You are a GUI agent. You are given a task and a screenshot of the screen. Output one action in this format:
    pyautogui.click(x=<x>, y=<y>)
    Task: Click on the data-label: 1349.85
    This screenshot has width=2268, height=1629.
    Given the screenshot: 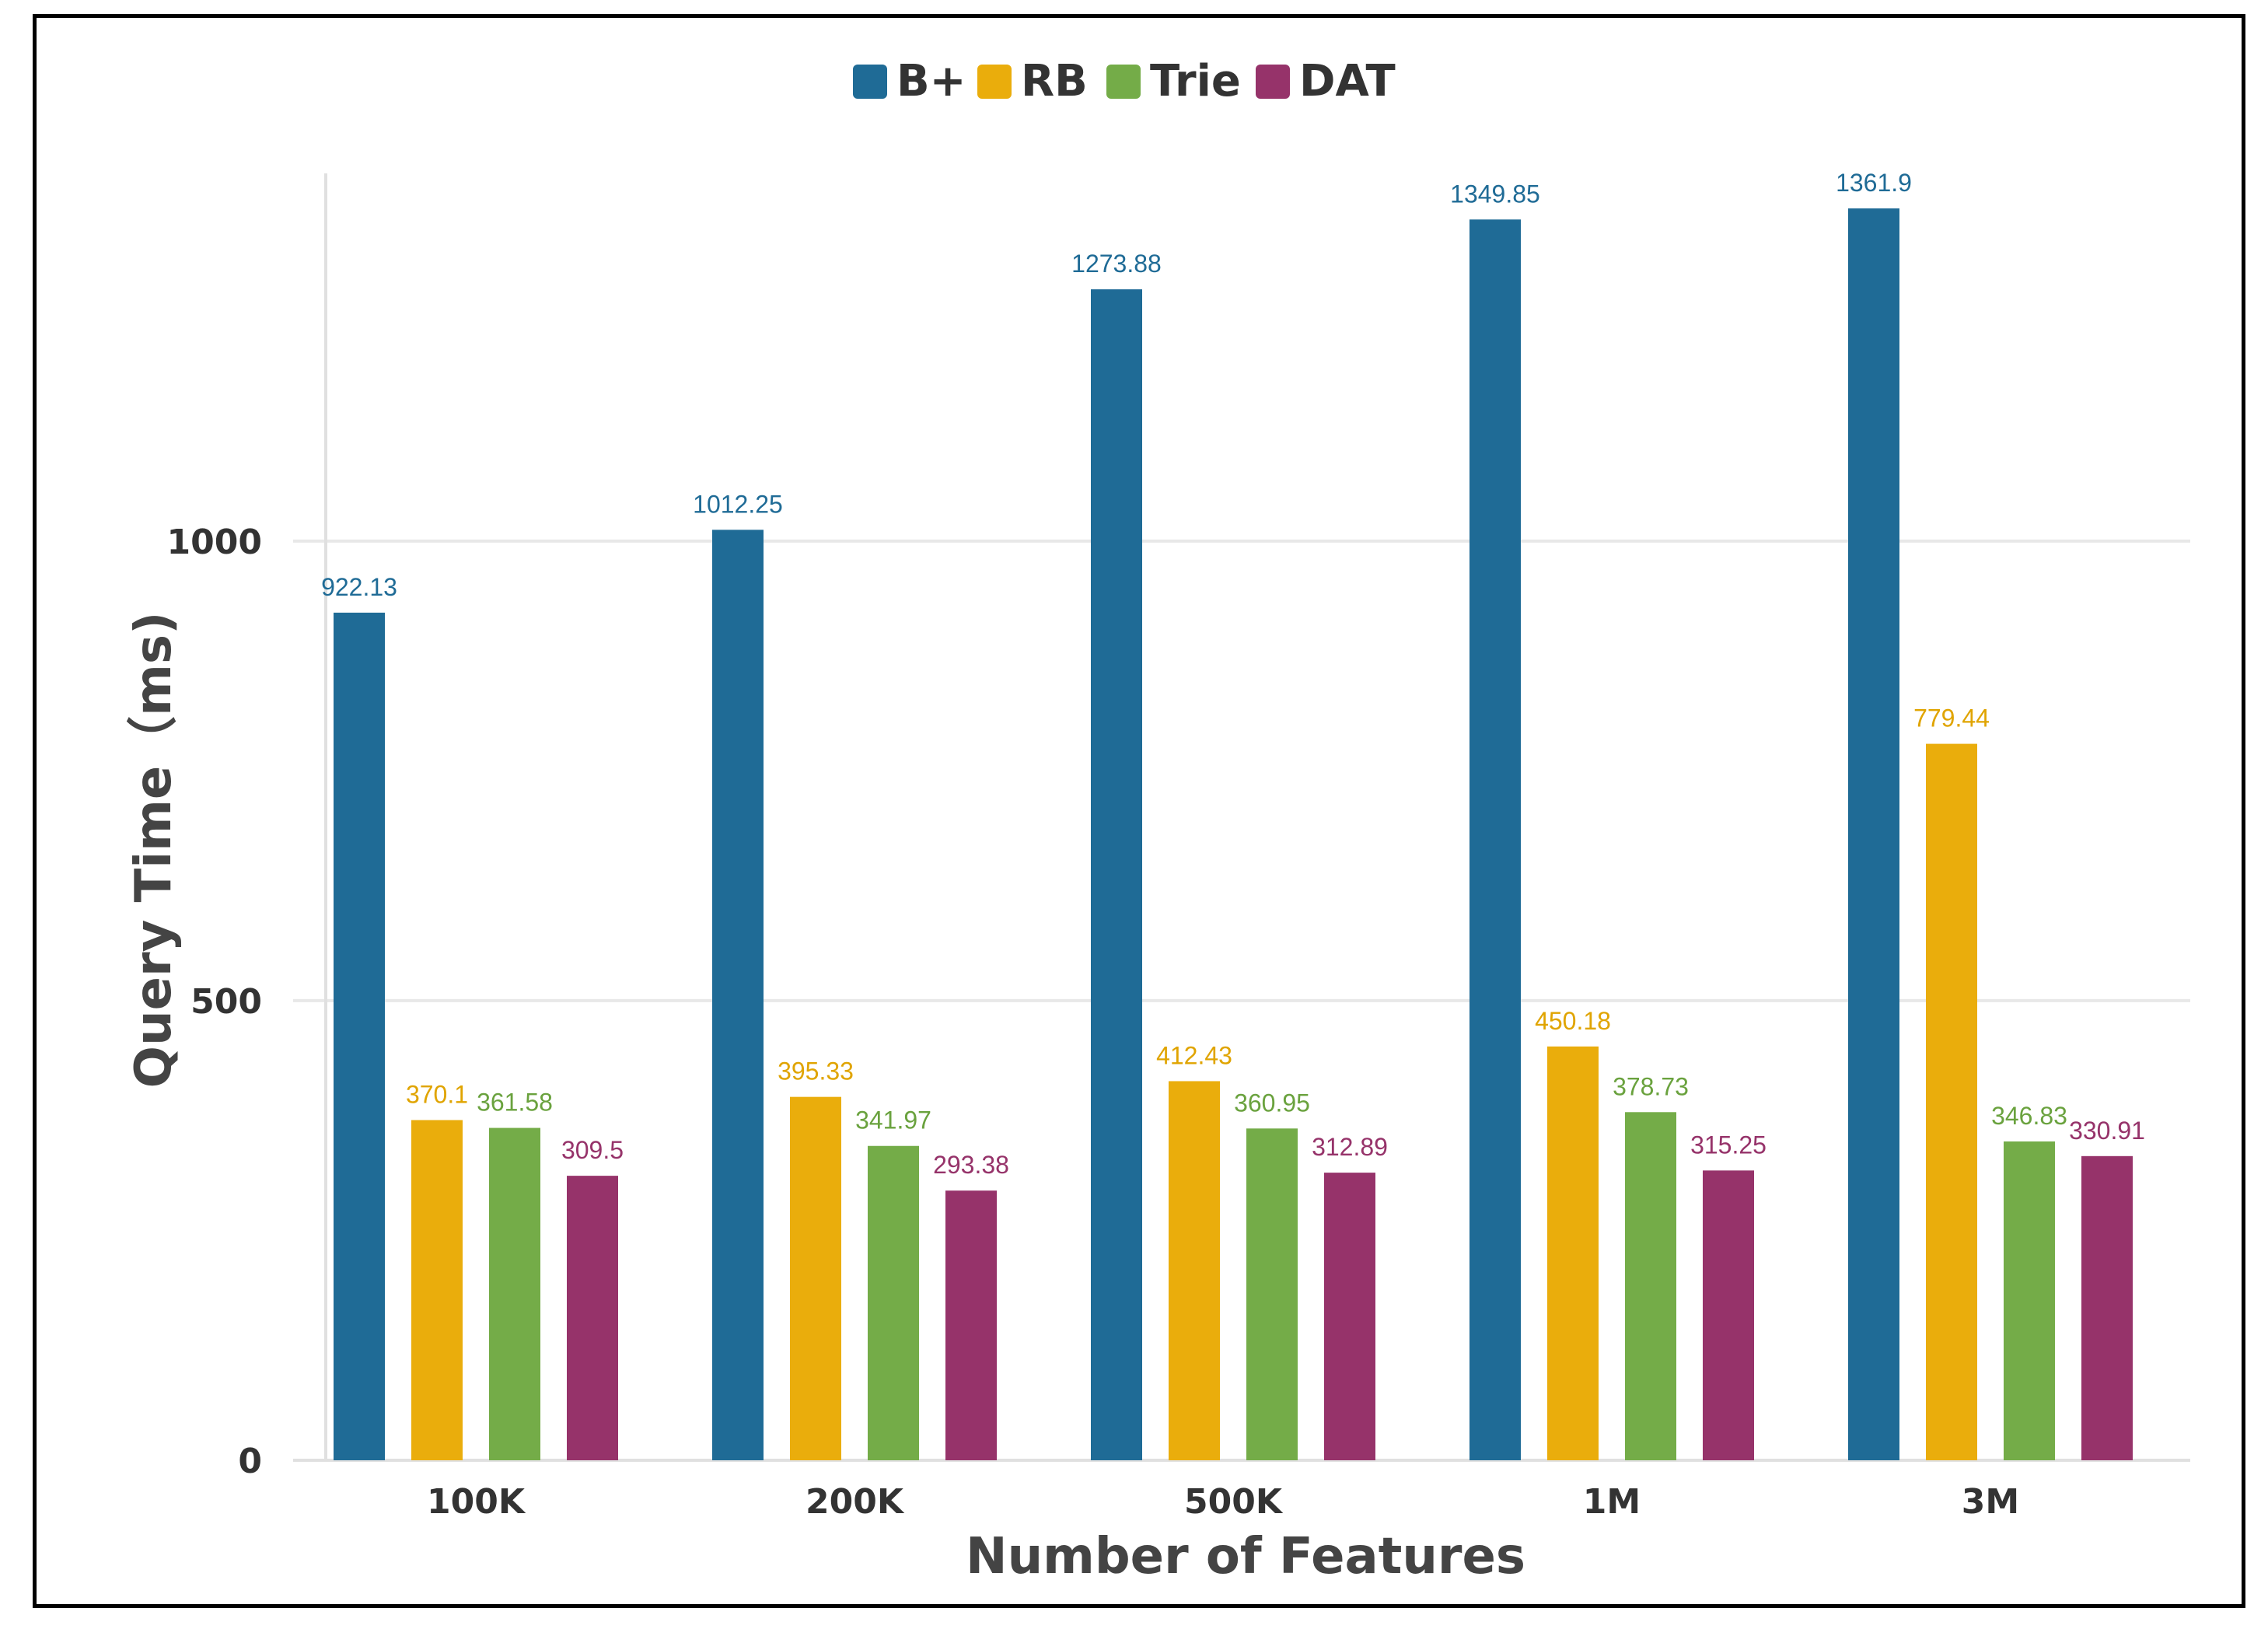 What is the action you would take?
    pyautogui.click(x=1495, y=194)
    